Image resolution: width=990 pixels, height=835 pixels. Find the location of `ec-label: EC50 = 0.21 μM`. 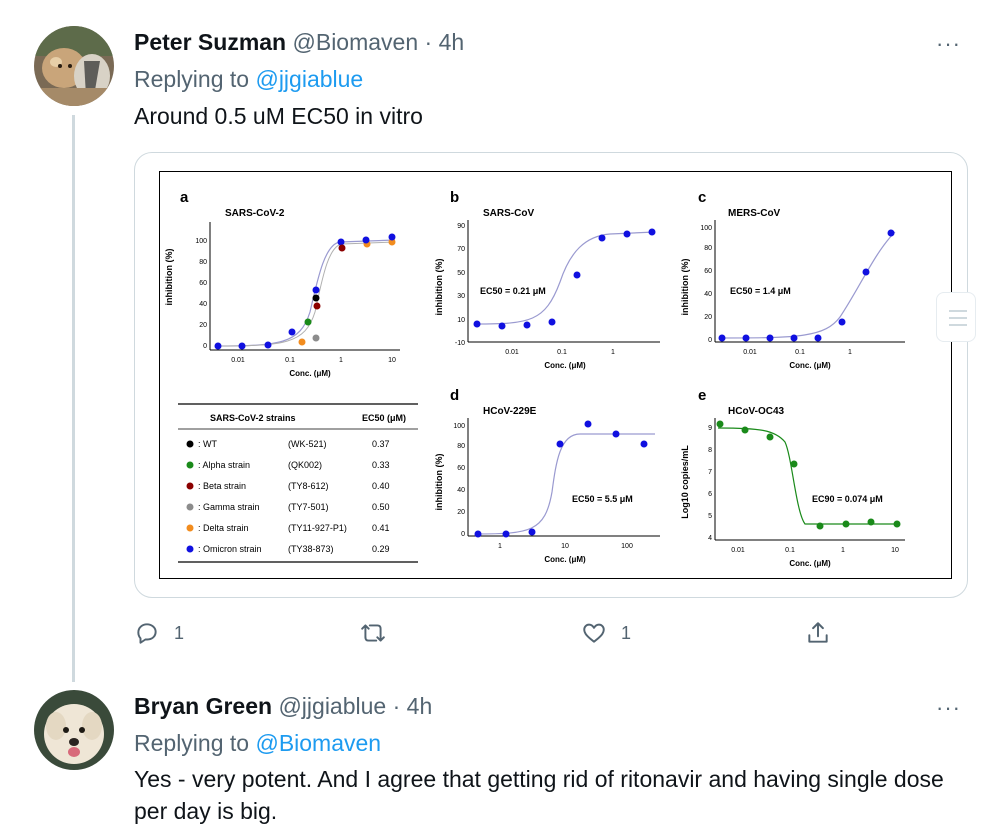

ec-label: EC50 = 0.21 μM is located at coordinates (513, 291).